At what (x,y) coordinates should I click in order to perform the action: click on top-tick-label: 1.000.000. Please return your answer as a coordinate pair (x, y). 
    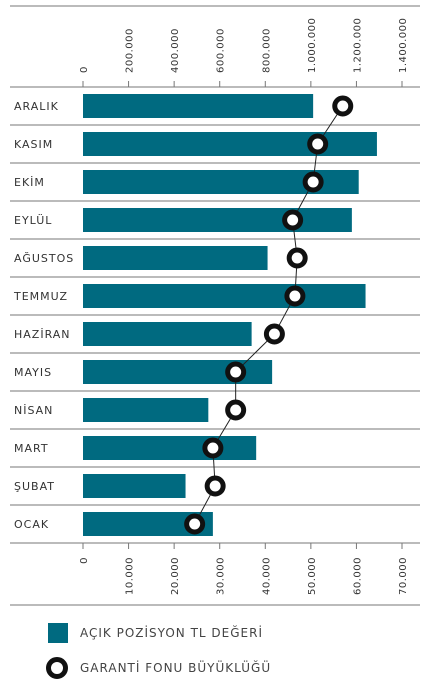
    Looking at the image, I should click on (312, 45).